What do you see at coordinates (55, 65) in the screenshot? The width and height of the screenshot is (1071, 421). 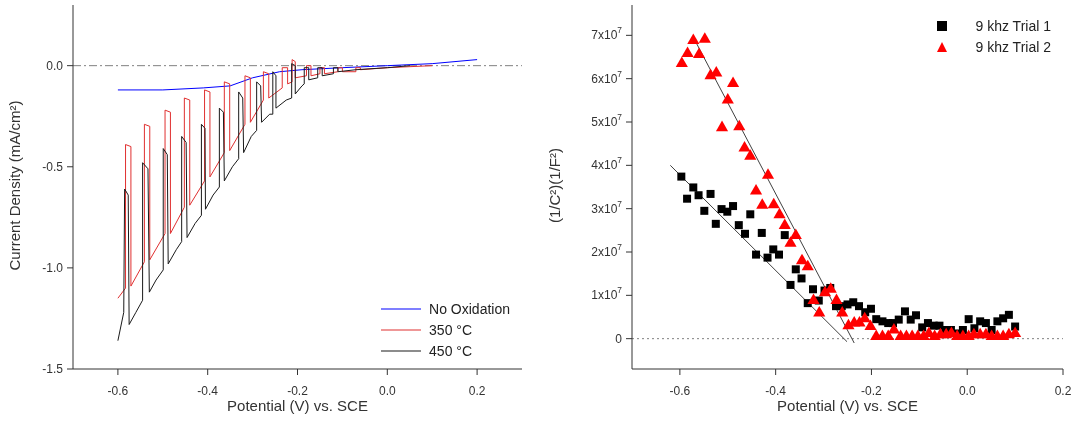 I see `y-tick-label: 0.0` at bounding box center [55, 65].